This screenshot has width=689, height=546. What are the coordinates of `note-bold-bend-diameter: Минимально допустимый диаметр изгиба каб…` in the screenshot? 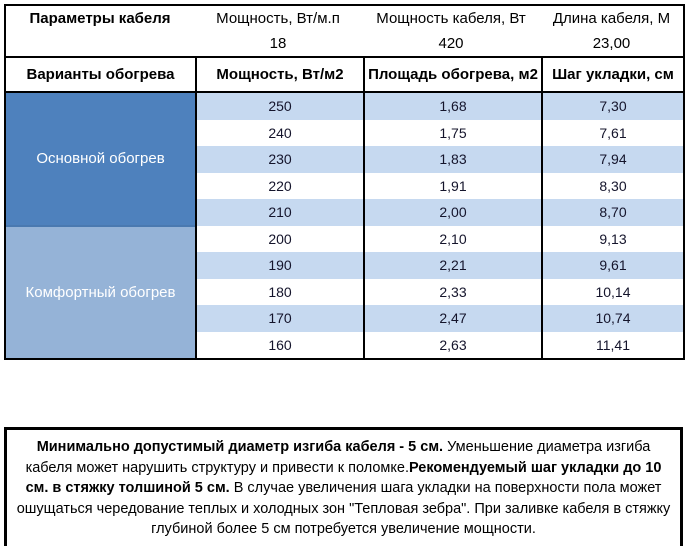 It's located at (240, 447).